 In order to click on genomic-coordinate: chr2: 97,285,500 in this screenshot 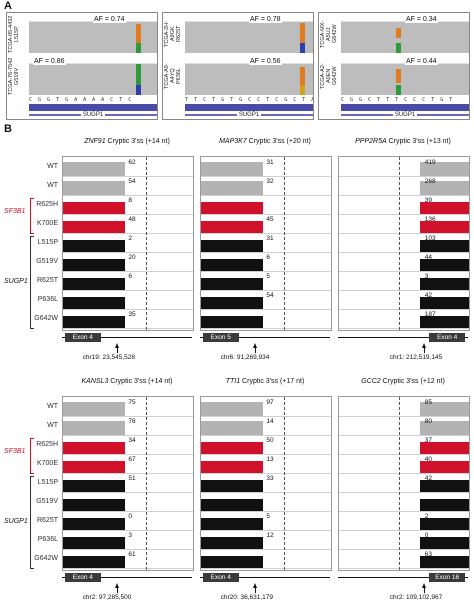, I will do `click(107, 597)`.